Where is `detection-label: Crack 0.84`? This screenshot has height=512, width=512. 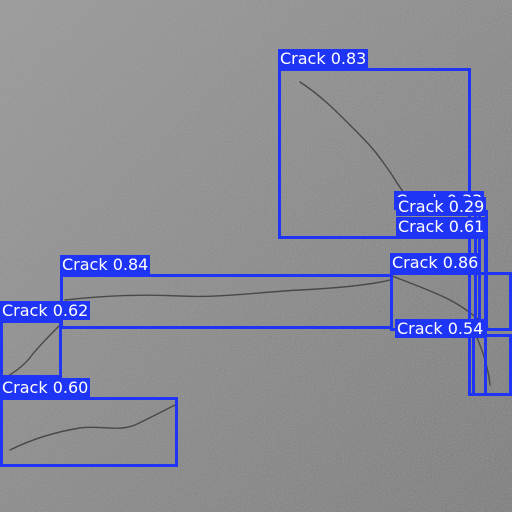 detection-label: Crack 0.84 is located at coordinates (105, 264).